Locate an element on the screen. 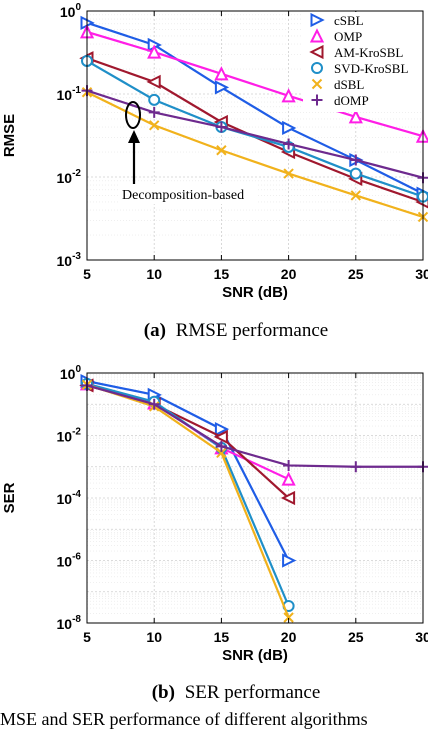 This screenshot has height=730, width=428. legend-item-domp: dOMP is located at coordinates (340, 100).